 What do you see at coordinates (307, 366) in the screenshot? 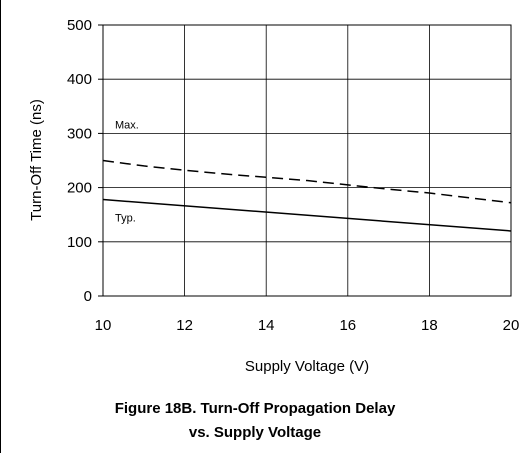
I see `x-axis-label: Supply Voltage (V)` at bounding box center [307, 366].